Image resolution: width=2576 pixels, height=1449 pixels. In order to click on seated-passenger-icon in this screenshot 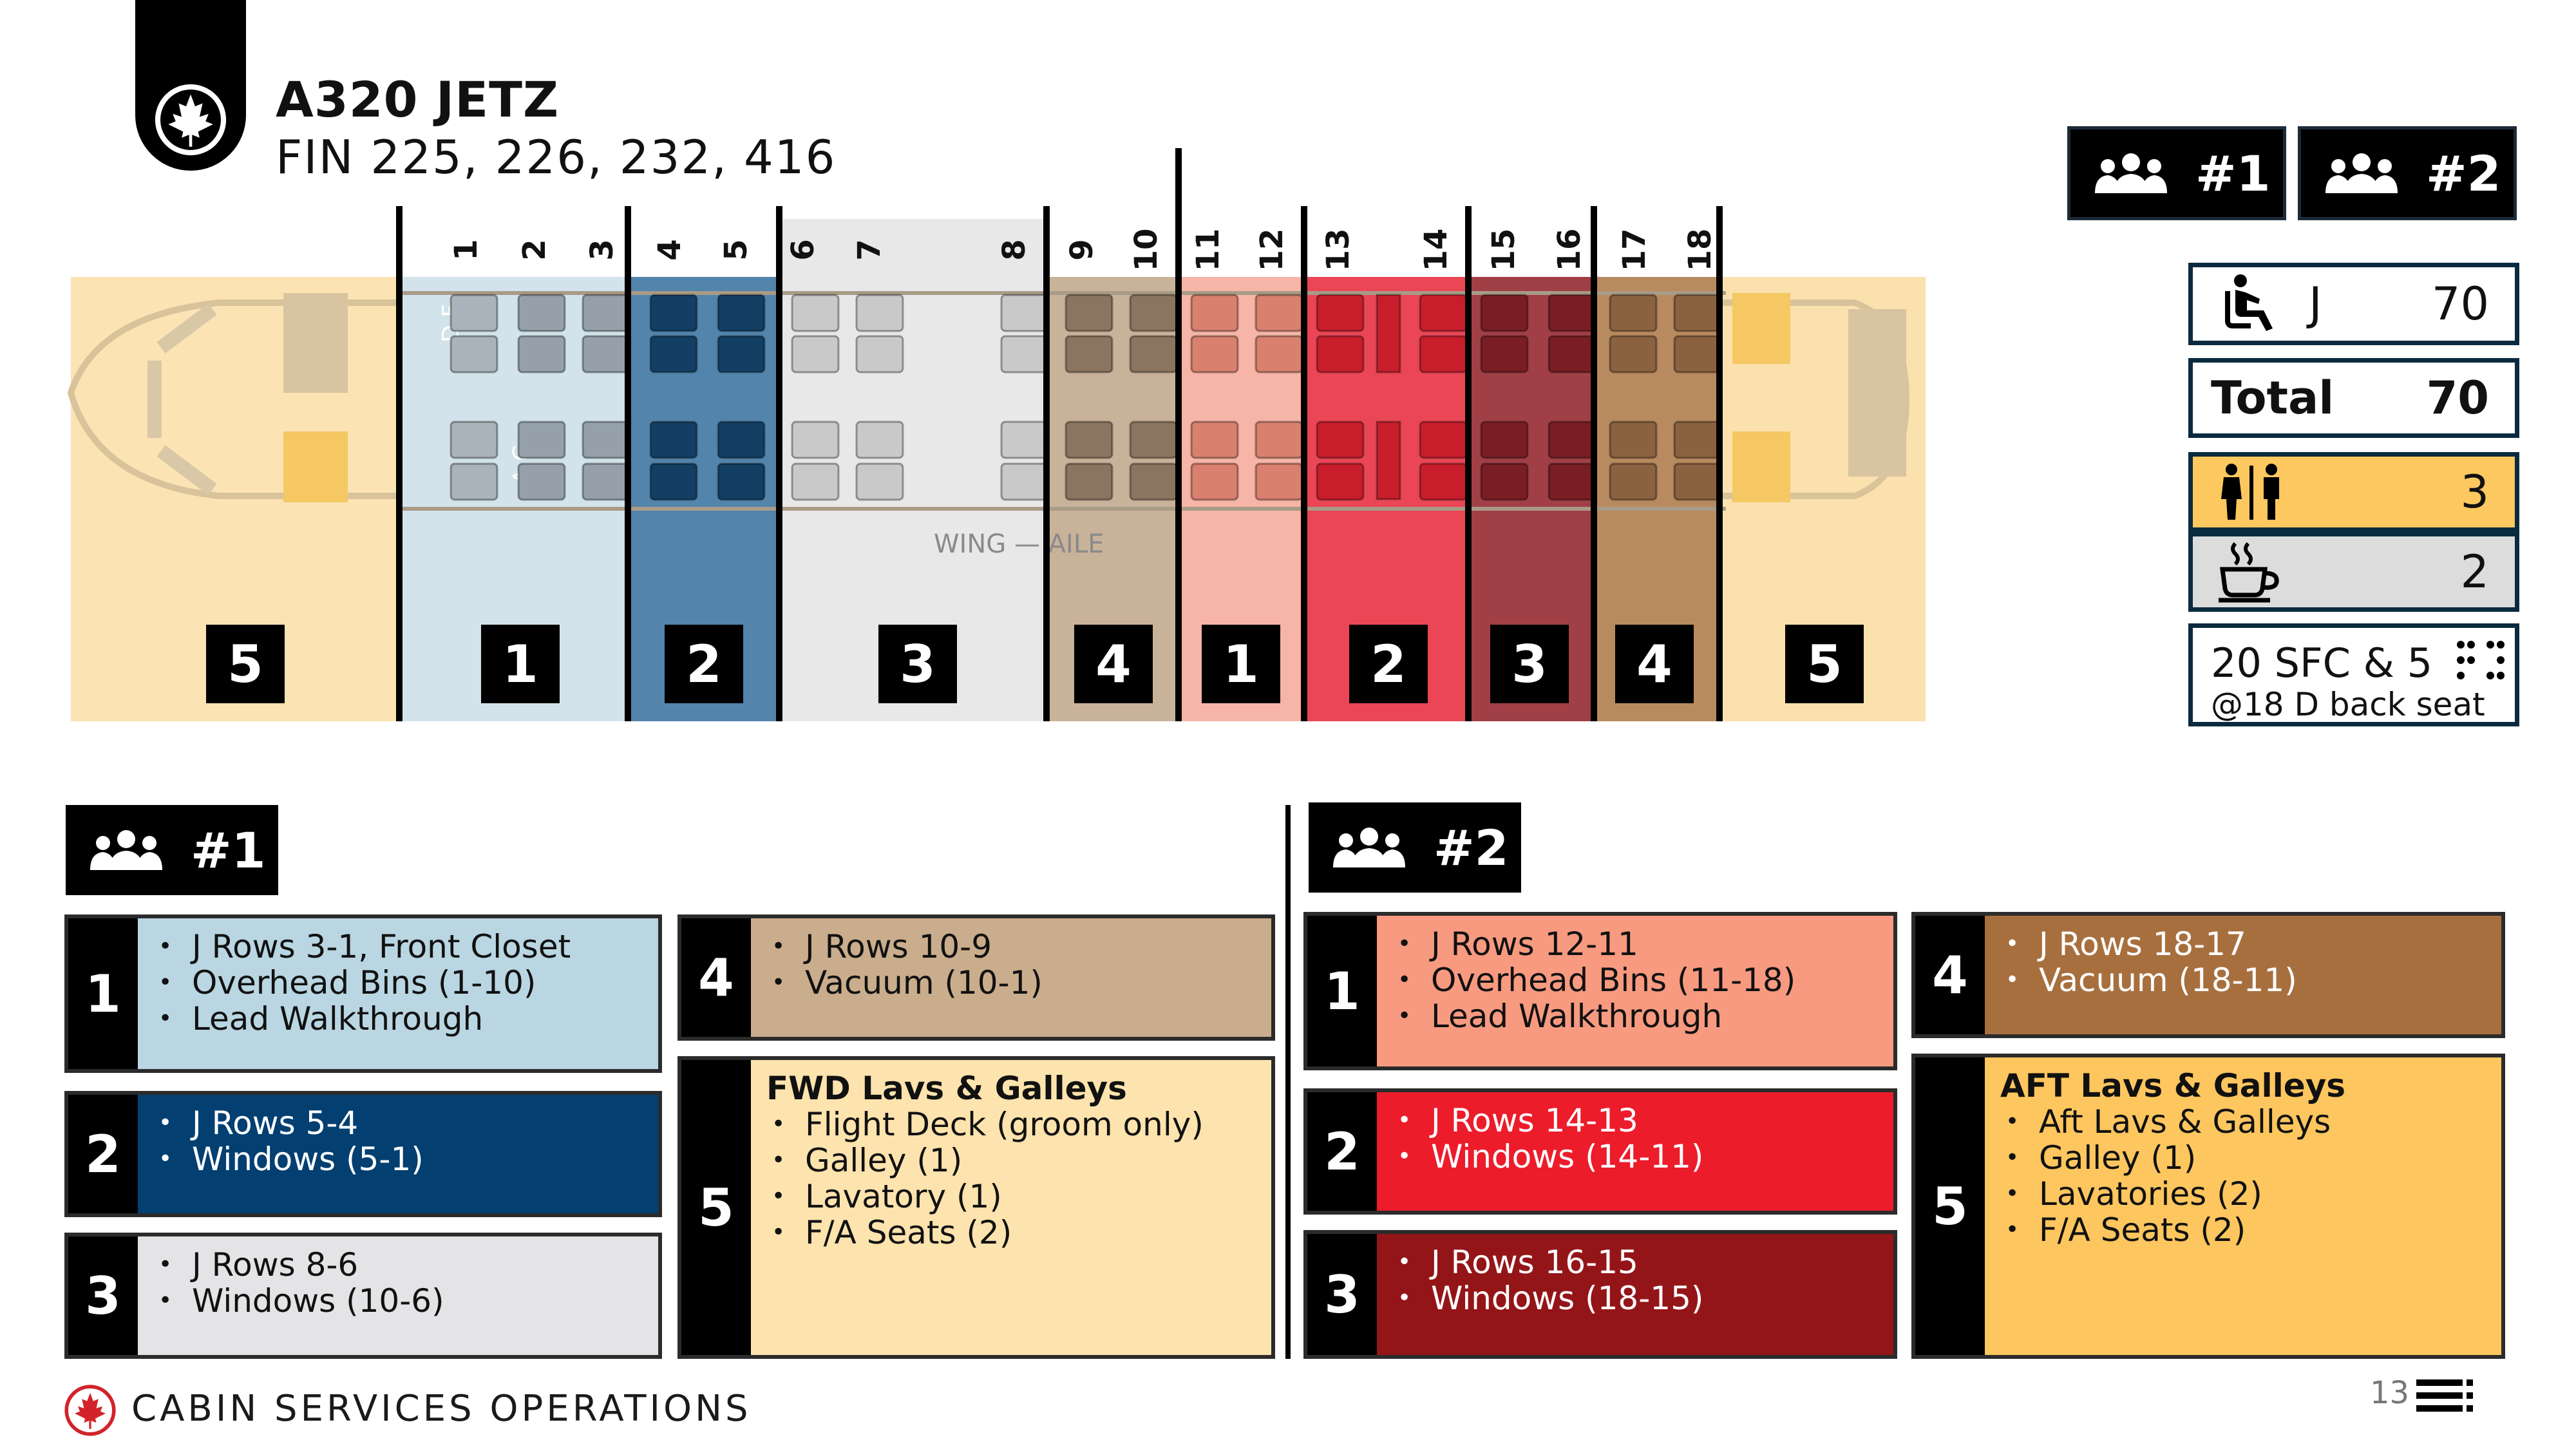, I will do `click(2249, 302)`.